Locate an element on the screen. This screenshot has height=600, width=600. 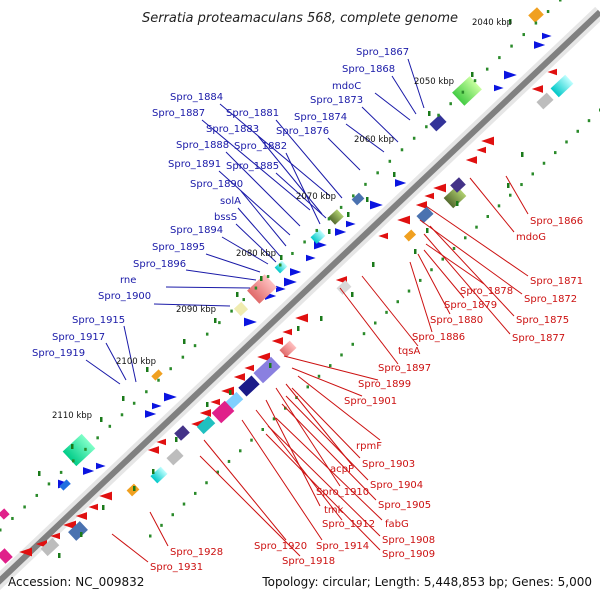
gene-label: Spro_1912 is located at coordinates (348, 524).